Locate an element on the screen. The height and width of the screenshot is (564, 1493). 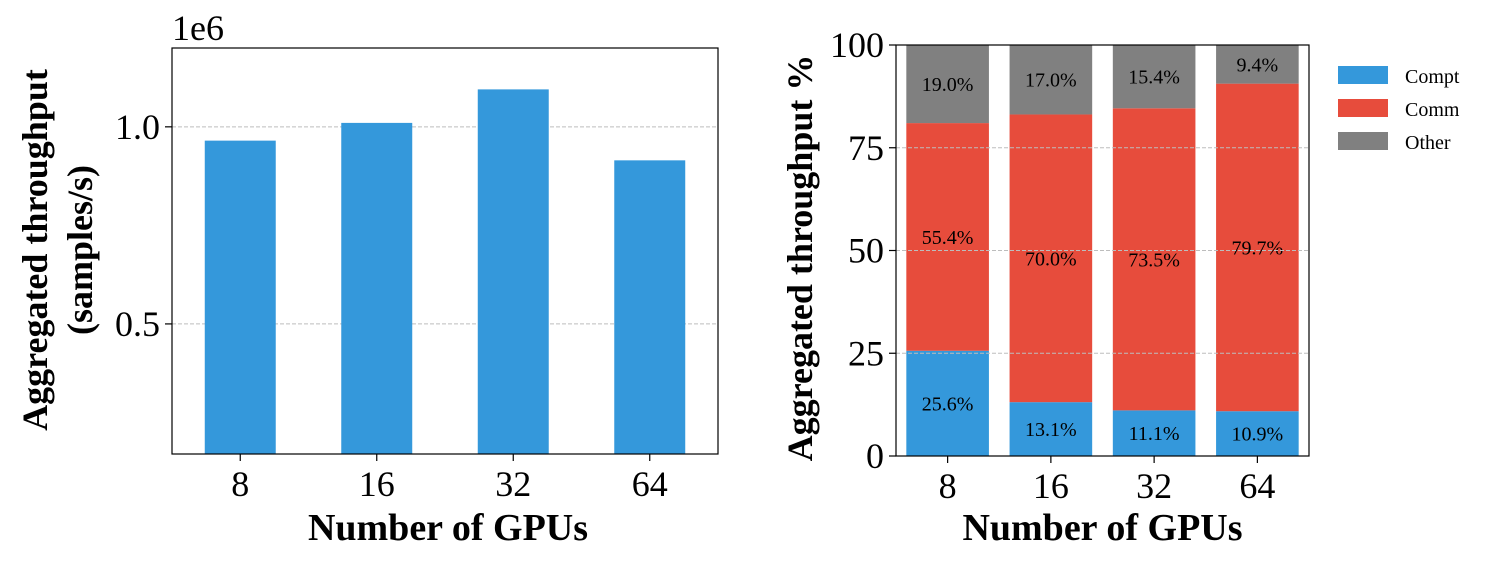
legend: Compt Comm Other is located at coordinates (1399, 110).